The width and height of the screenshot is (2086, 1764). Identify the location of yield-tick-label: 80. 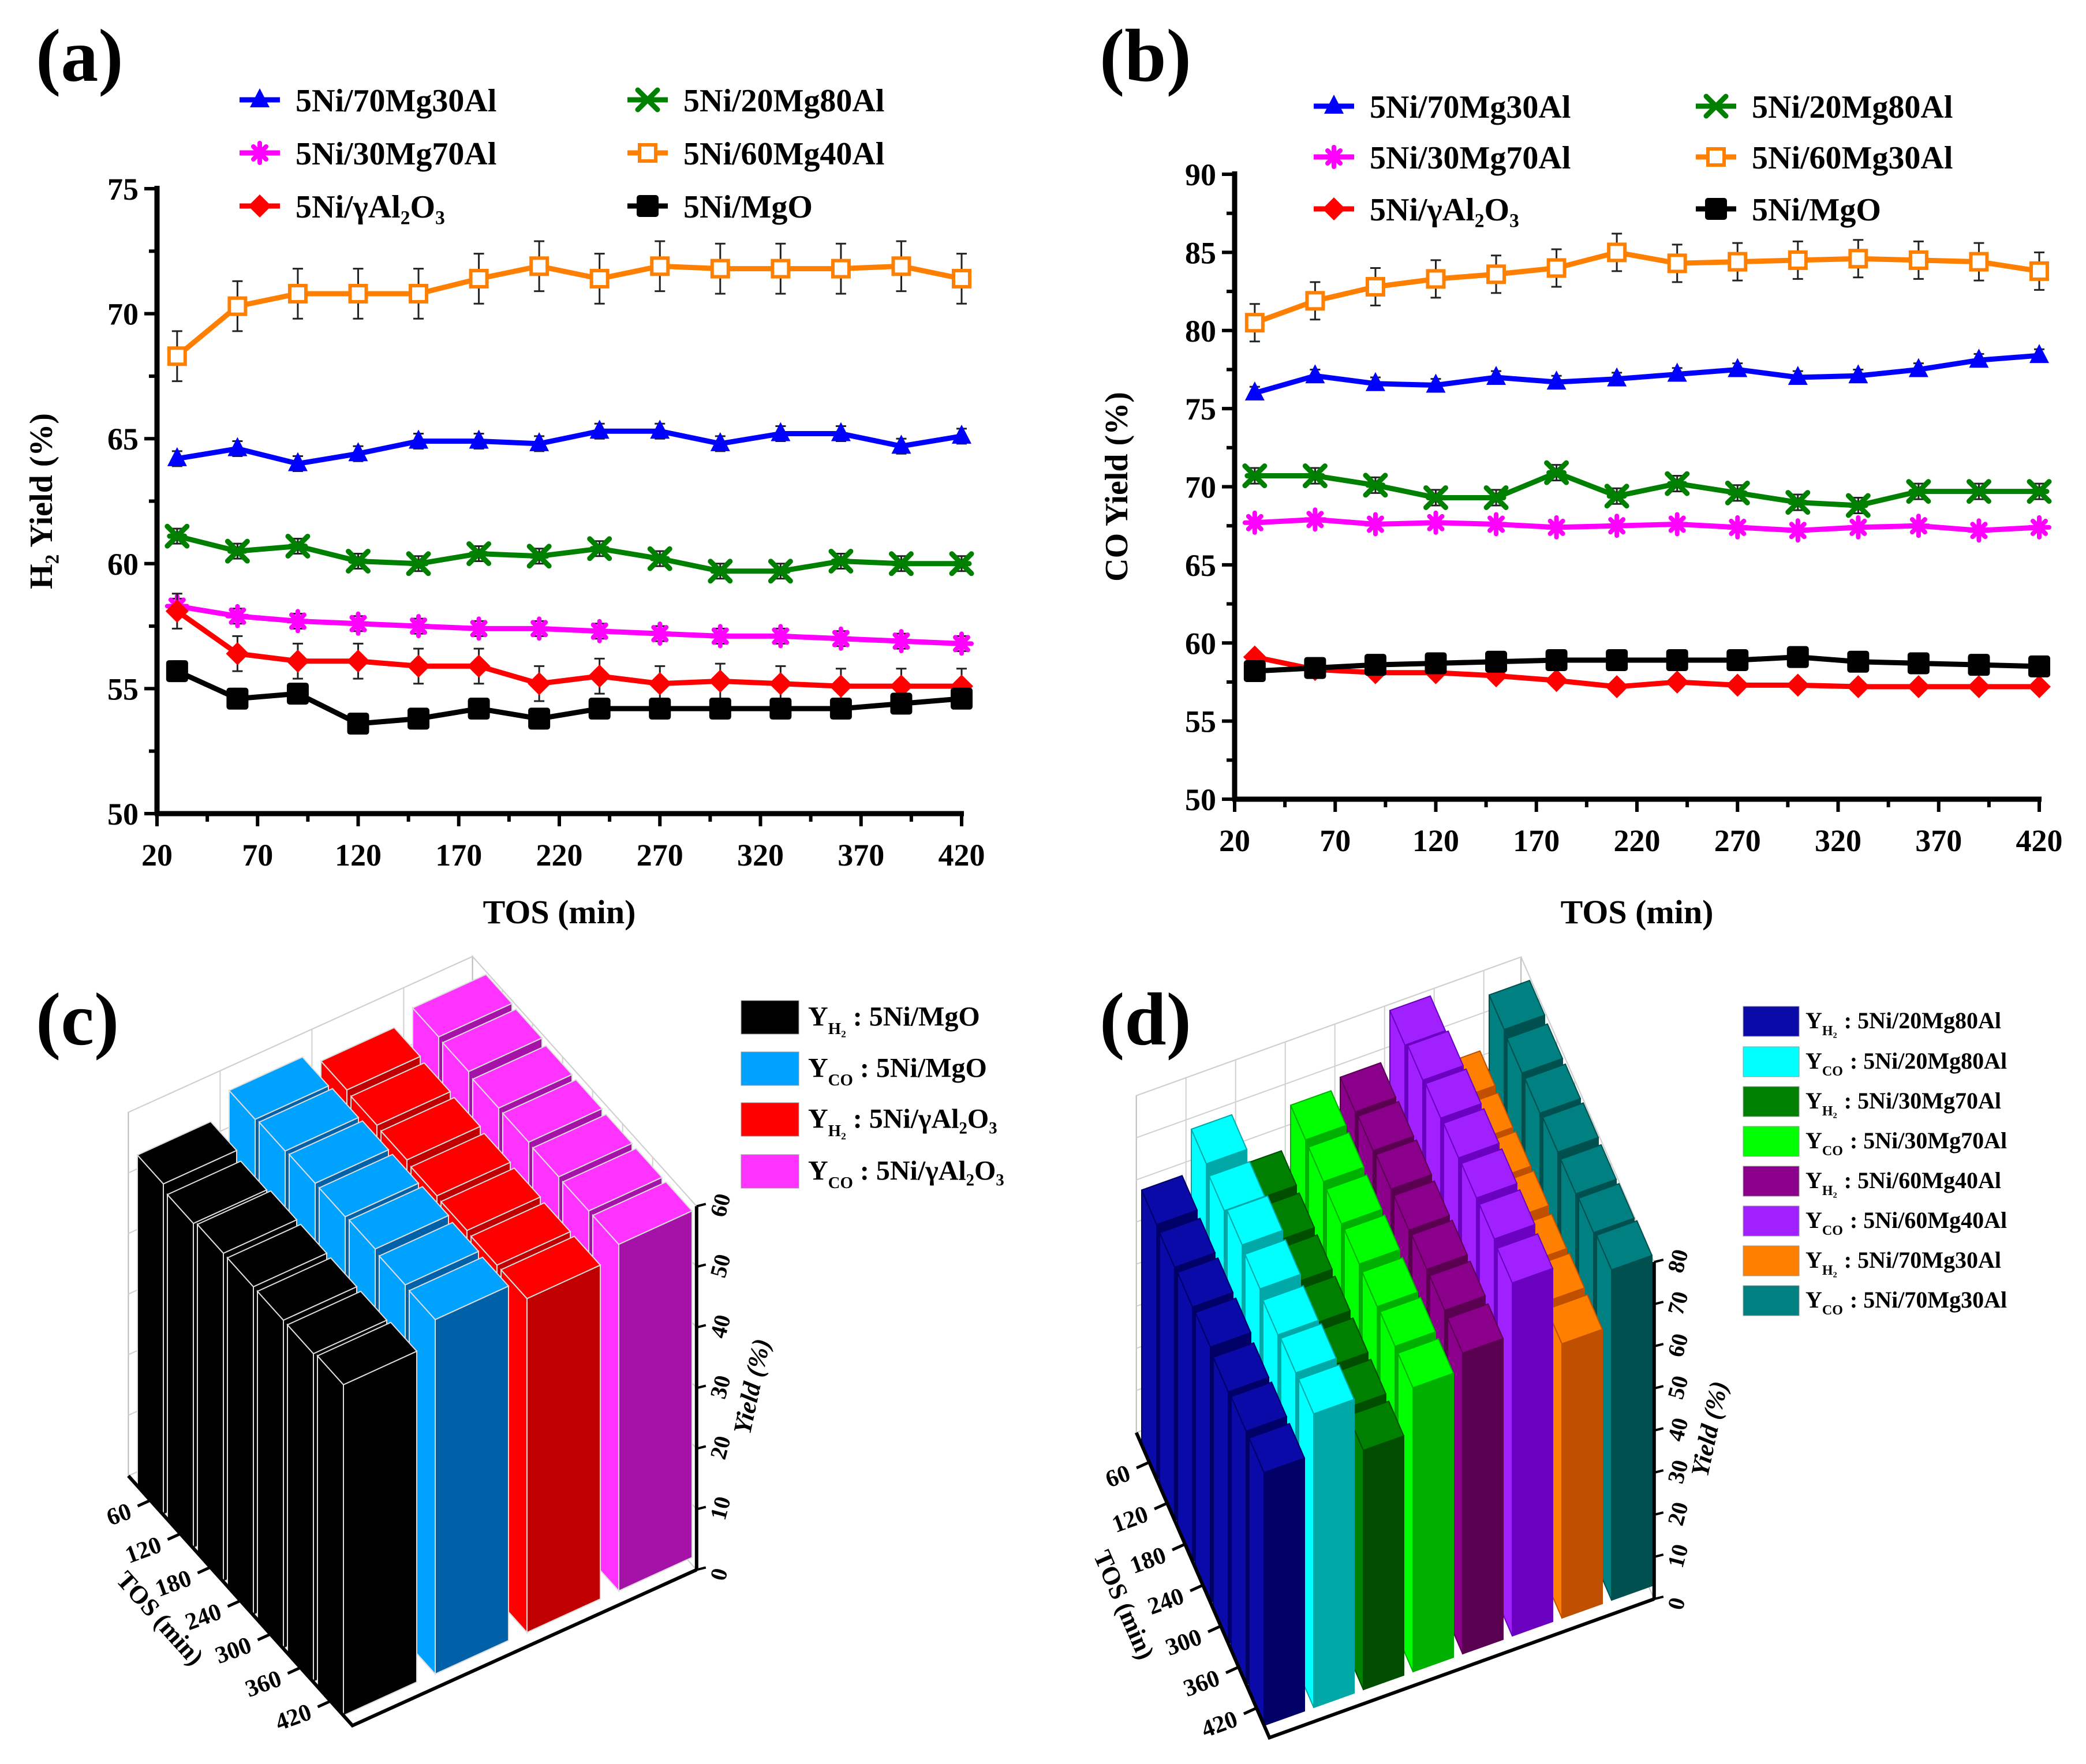
(1678, 1260).